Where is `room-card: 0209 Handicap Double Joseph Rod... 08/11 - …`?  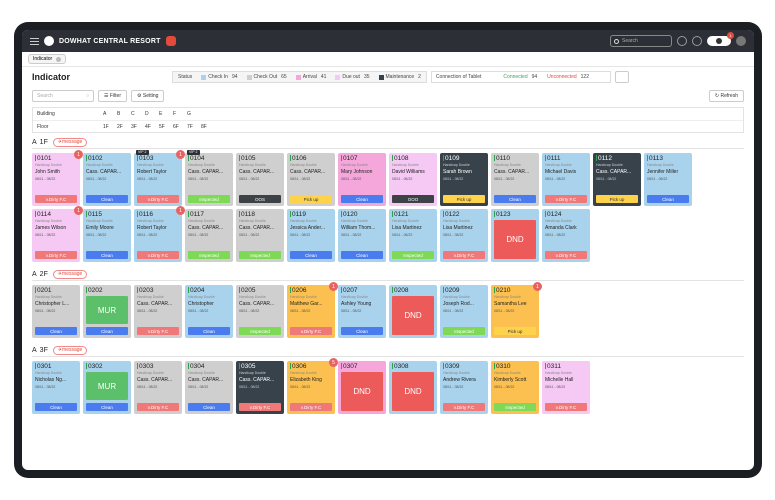
room-card: 0209 Handicap Double Joseph Rod... 08/11 - … is located at coordinates (464, 311).